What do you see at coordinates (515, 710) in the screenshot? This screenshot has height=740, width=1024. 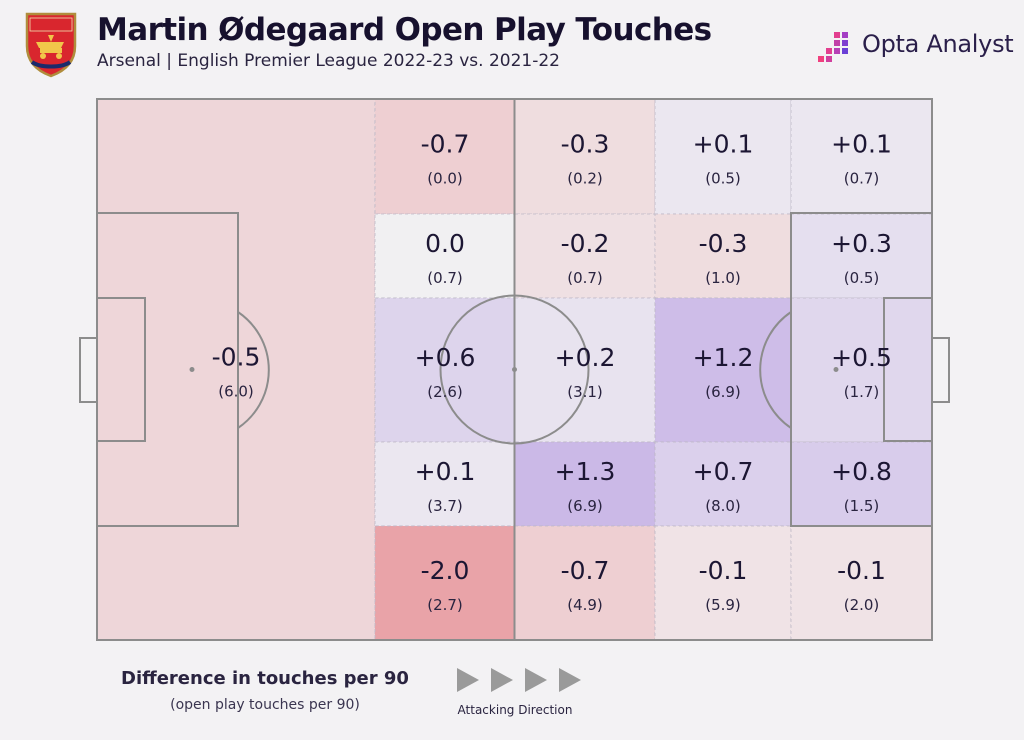 I see `attacking-direction-label: Attacking Direction` at bounding box center [515, 710].